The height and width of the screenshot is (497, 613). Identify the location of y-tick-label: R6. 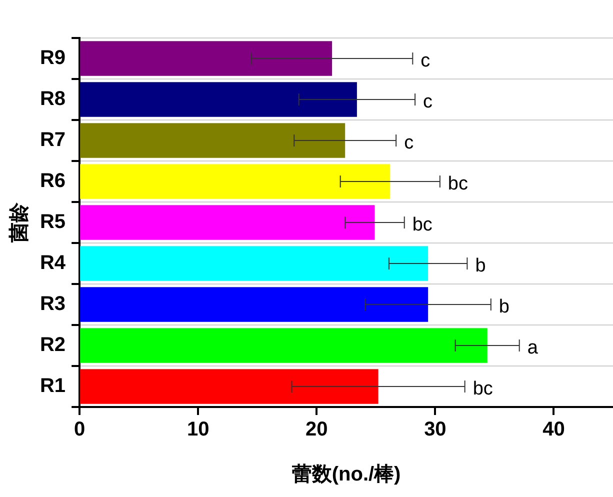
(53, 181).